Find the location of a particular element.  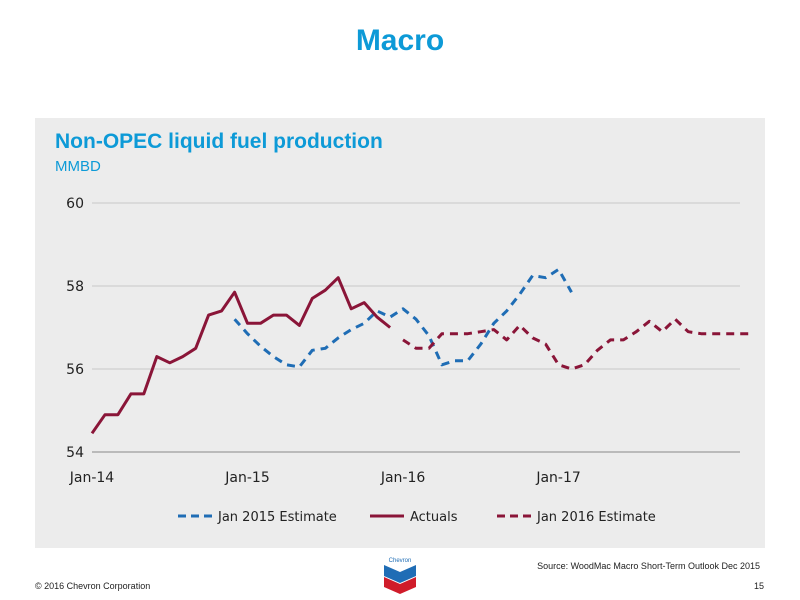

x-tick-label: Jan-14 is located at coordinates (92, 478).